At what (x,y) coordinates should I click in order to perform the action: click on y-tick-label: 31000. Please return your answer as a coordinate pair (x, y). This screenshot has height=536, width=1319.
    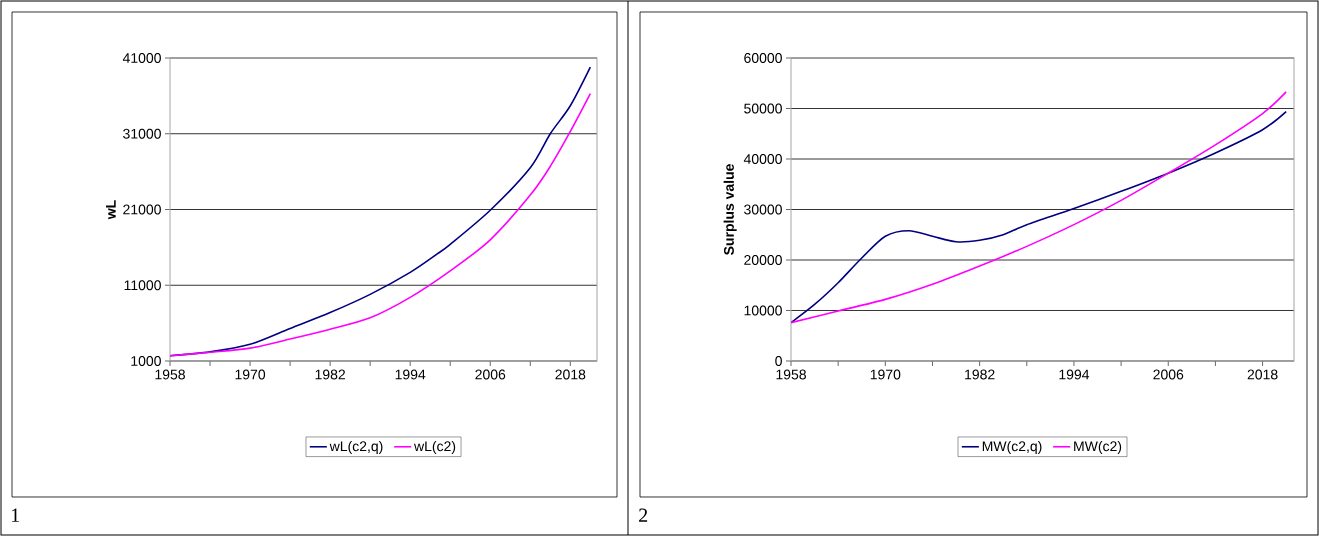
    Looking at the image, I should click on (142, 133).